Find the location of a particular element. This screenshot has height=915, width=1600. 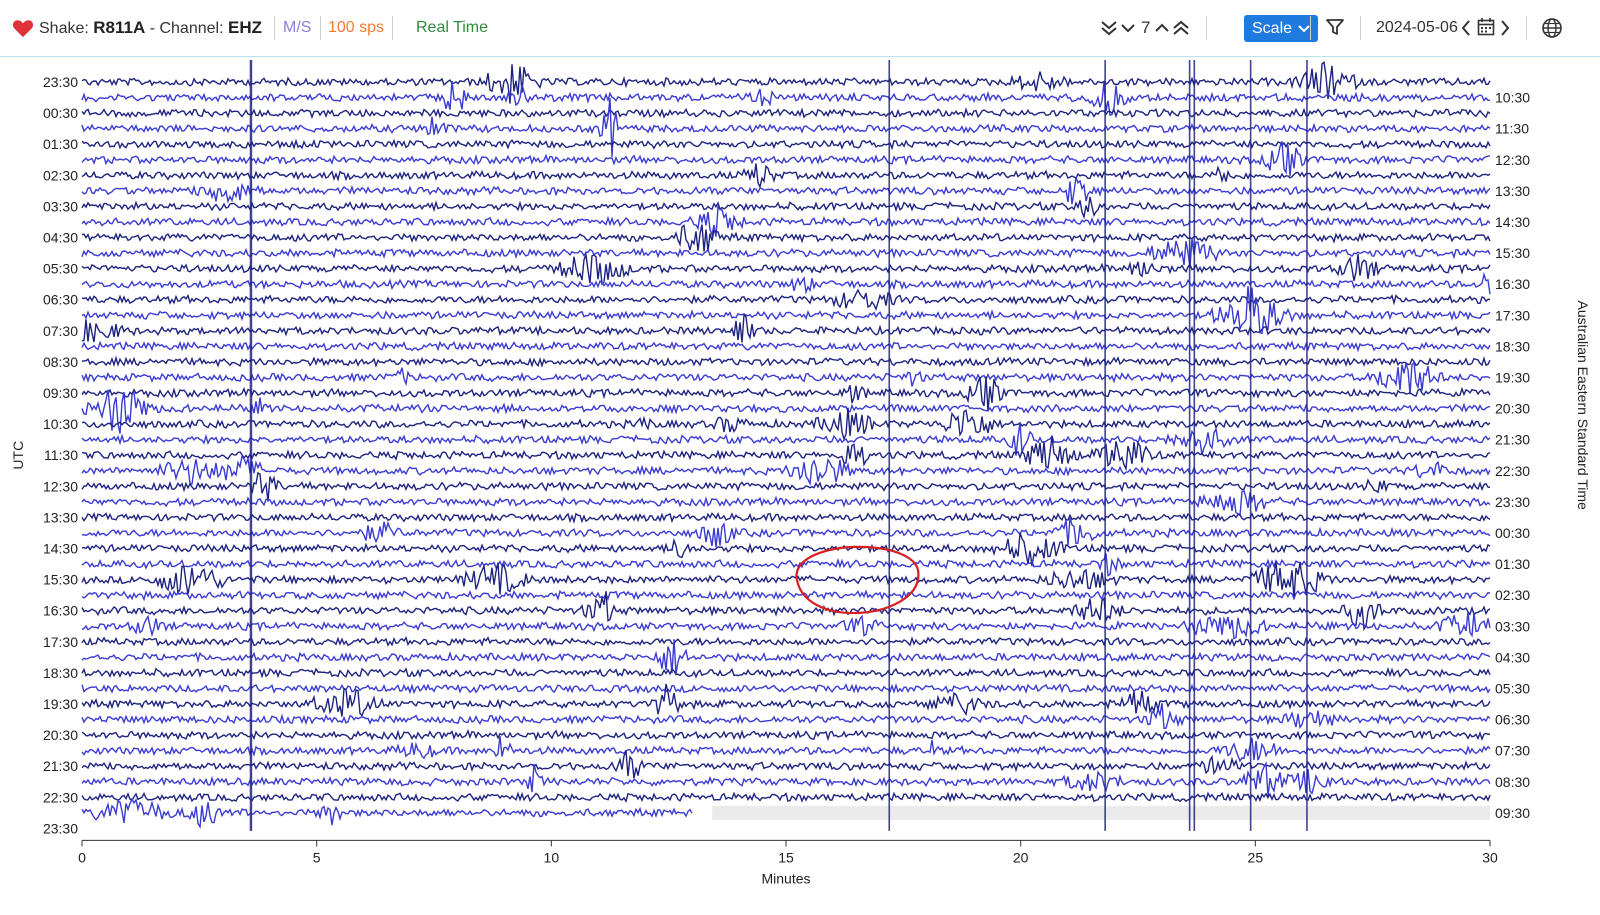

utc-tick-label: 09:30 is located at coordinates (60, 393).